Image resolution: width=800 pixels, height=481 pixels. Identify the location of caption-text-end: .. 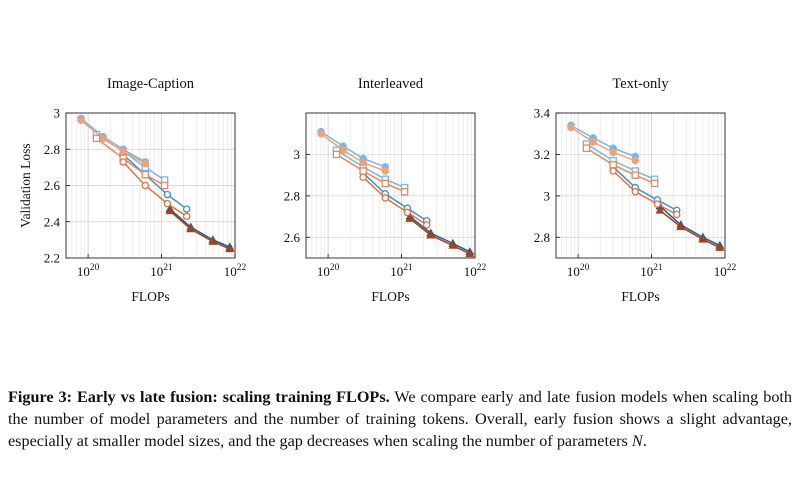
(644, 441).